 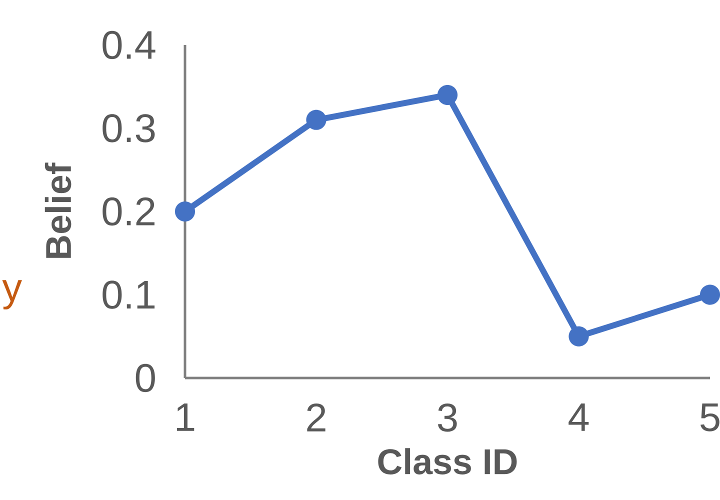 What do you see at coordinates (58, 210) in the screenshot?
I see `y-axis-title: Belief` at bounding box center [58, 210].